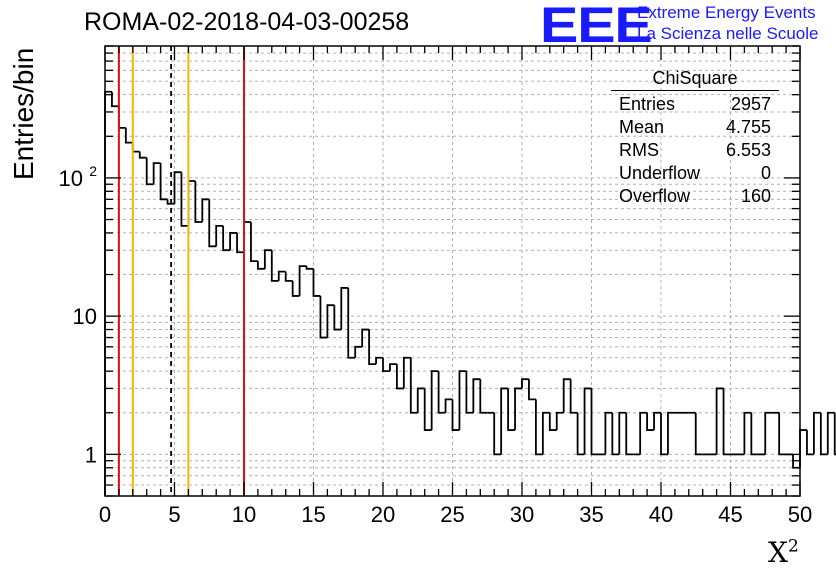 The image size is (836, 572). What do you see at coordinates (596, 26) in the screenshot?
I see `eee-logo: EEE` at bounding box center [596, 26].